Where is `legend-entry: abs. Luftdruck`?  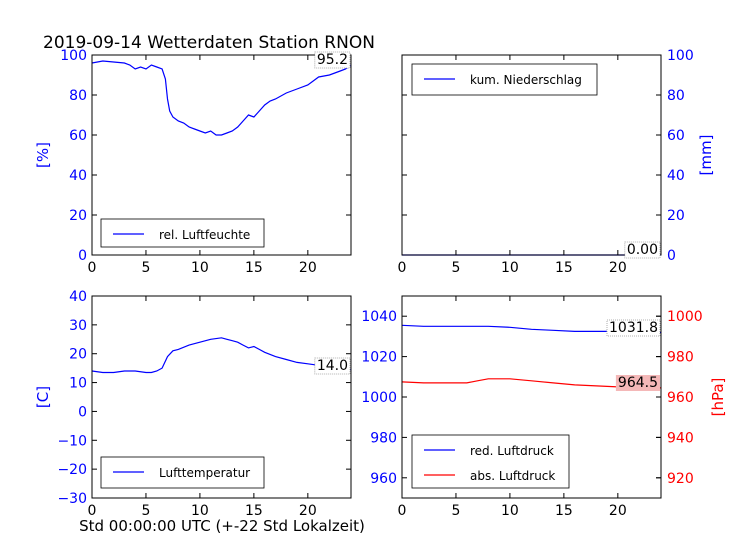
legend-entry: abs. Luftdruck is located at coordinates (512, 476).